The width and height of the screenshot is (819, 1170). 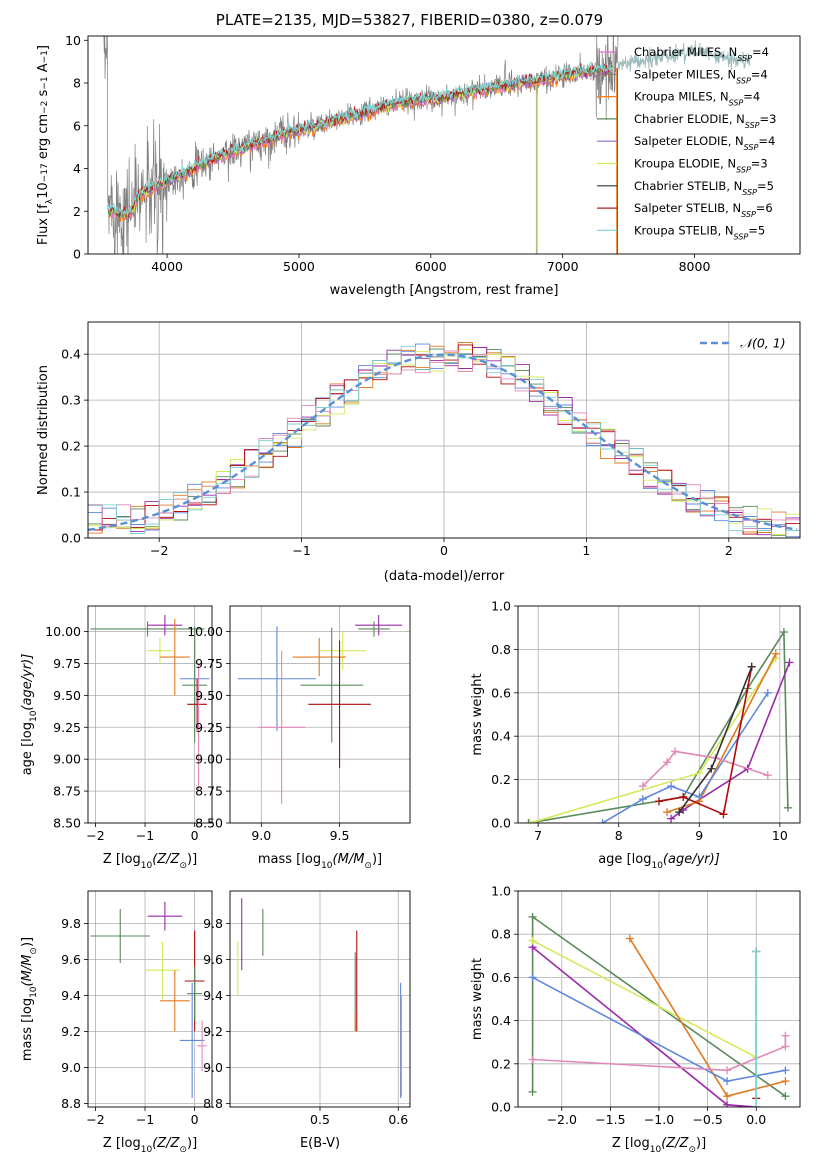 What do you see at coordinates (501, 692) in the screenshot?
I see `y-tick-label: 0.6` at bounding box center [501, 692].